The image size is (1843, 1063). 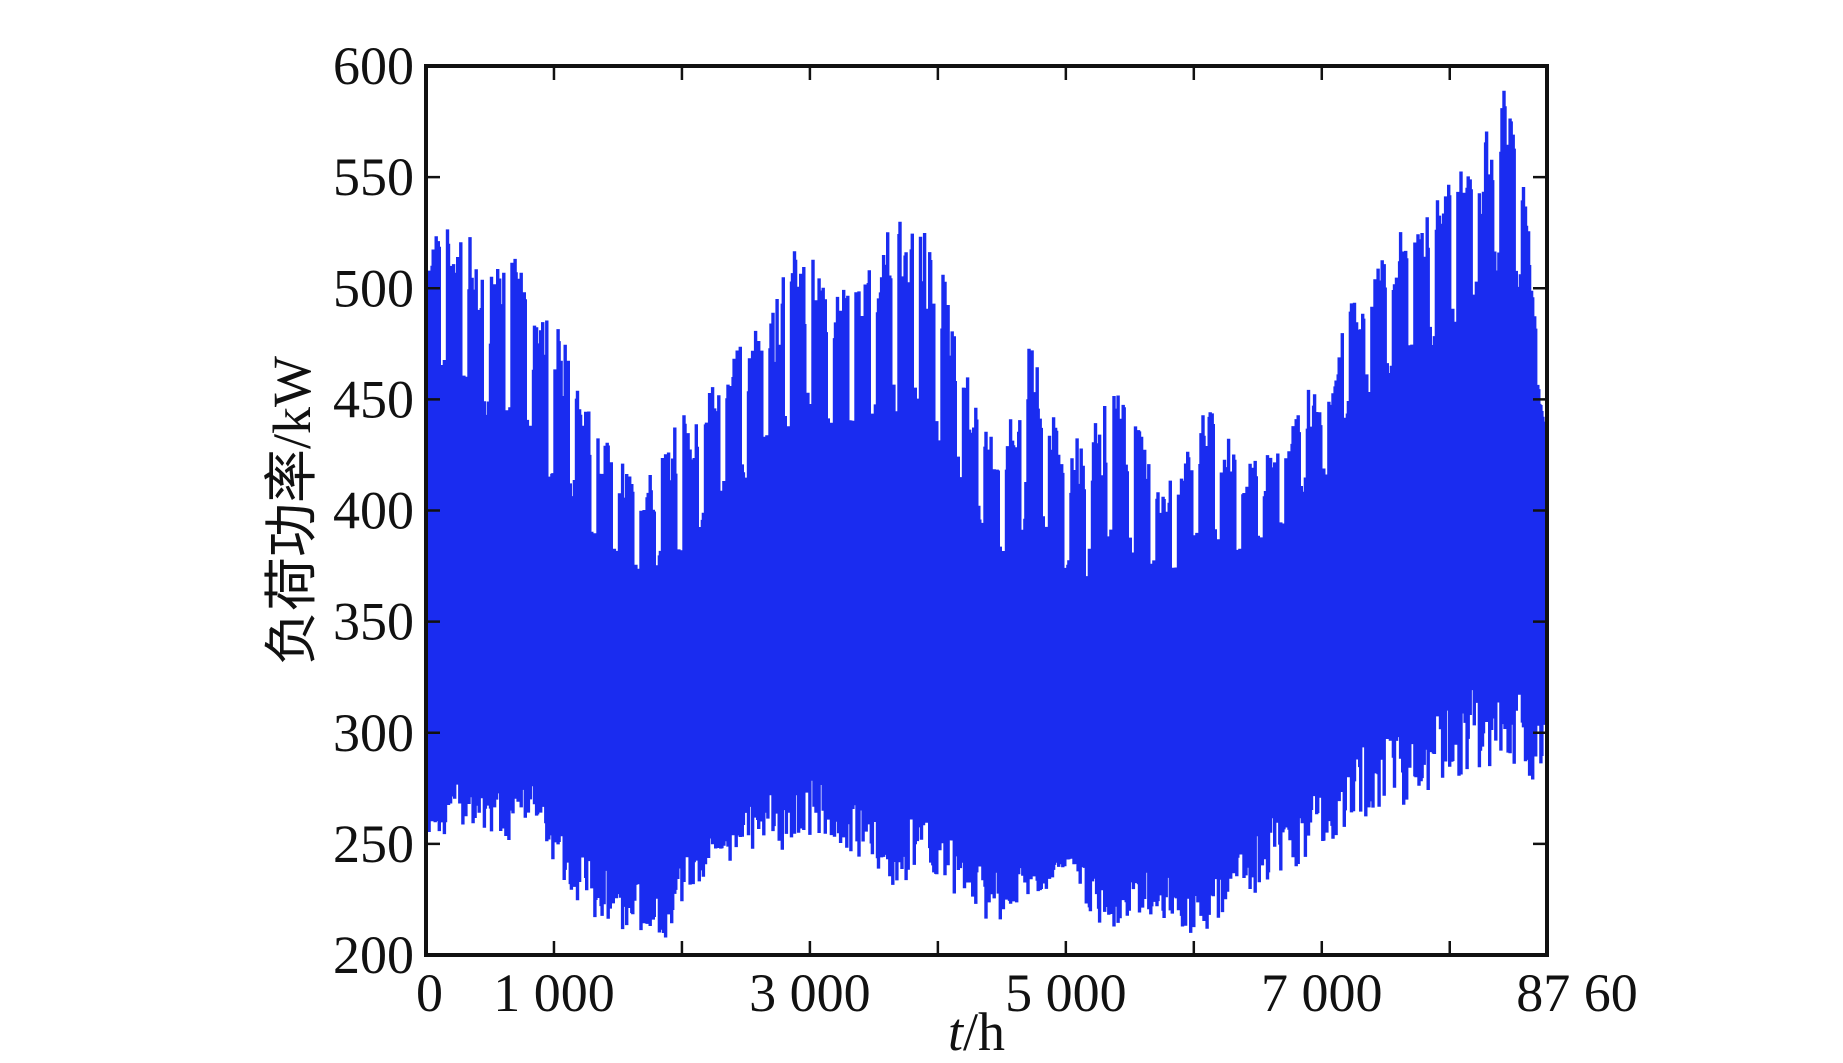 What do you see at coordinates (429, 993) in the screenshot?
I see `x-tick-label: 0` at bounding box center [429, 993].